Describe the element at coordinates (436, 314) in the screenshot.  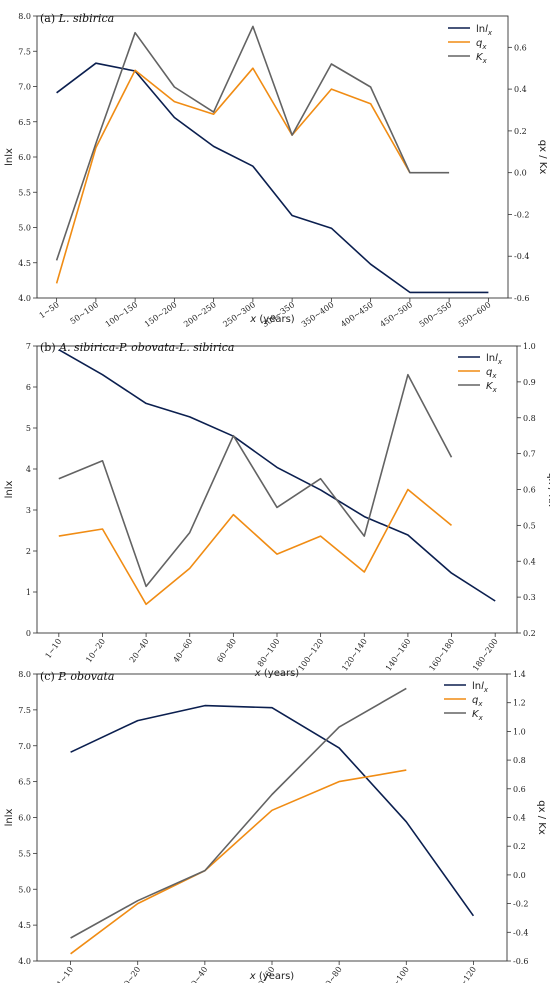
I see `x-tick-label: 500~550` at that location.